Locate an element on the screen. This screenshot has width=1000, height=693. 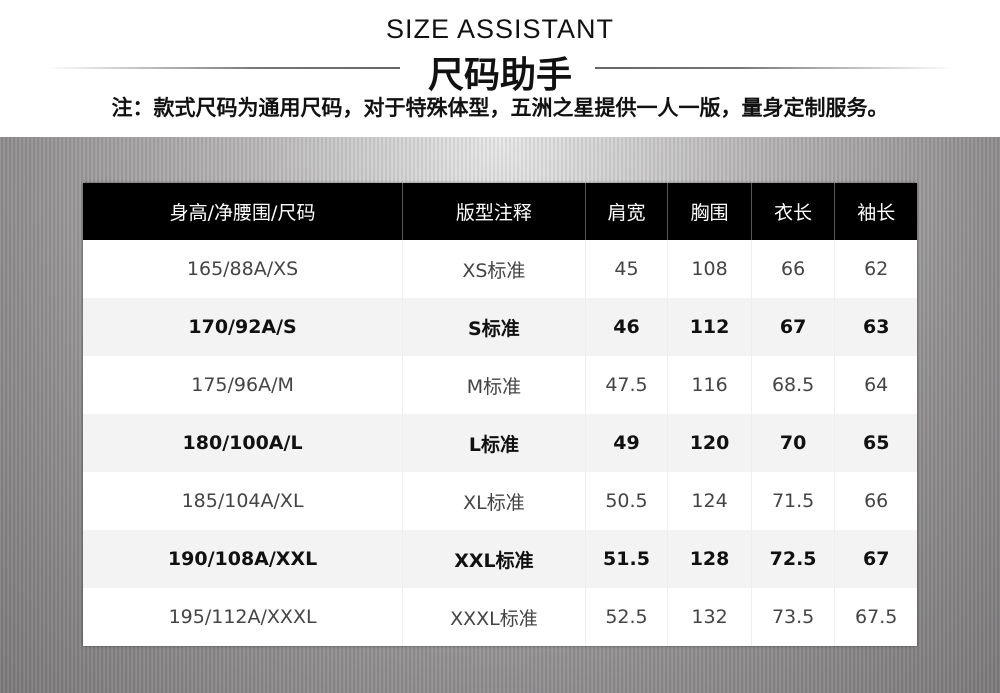
table-row: 165/88A/XS XS标准 45 108 66 62 is located at coordinates (500, 269).